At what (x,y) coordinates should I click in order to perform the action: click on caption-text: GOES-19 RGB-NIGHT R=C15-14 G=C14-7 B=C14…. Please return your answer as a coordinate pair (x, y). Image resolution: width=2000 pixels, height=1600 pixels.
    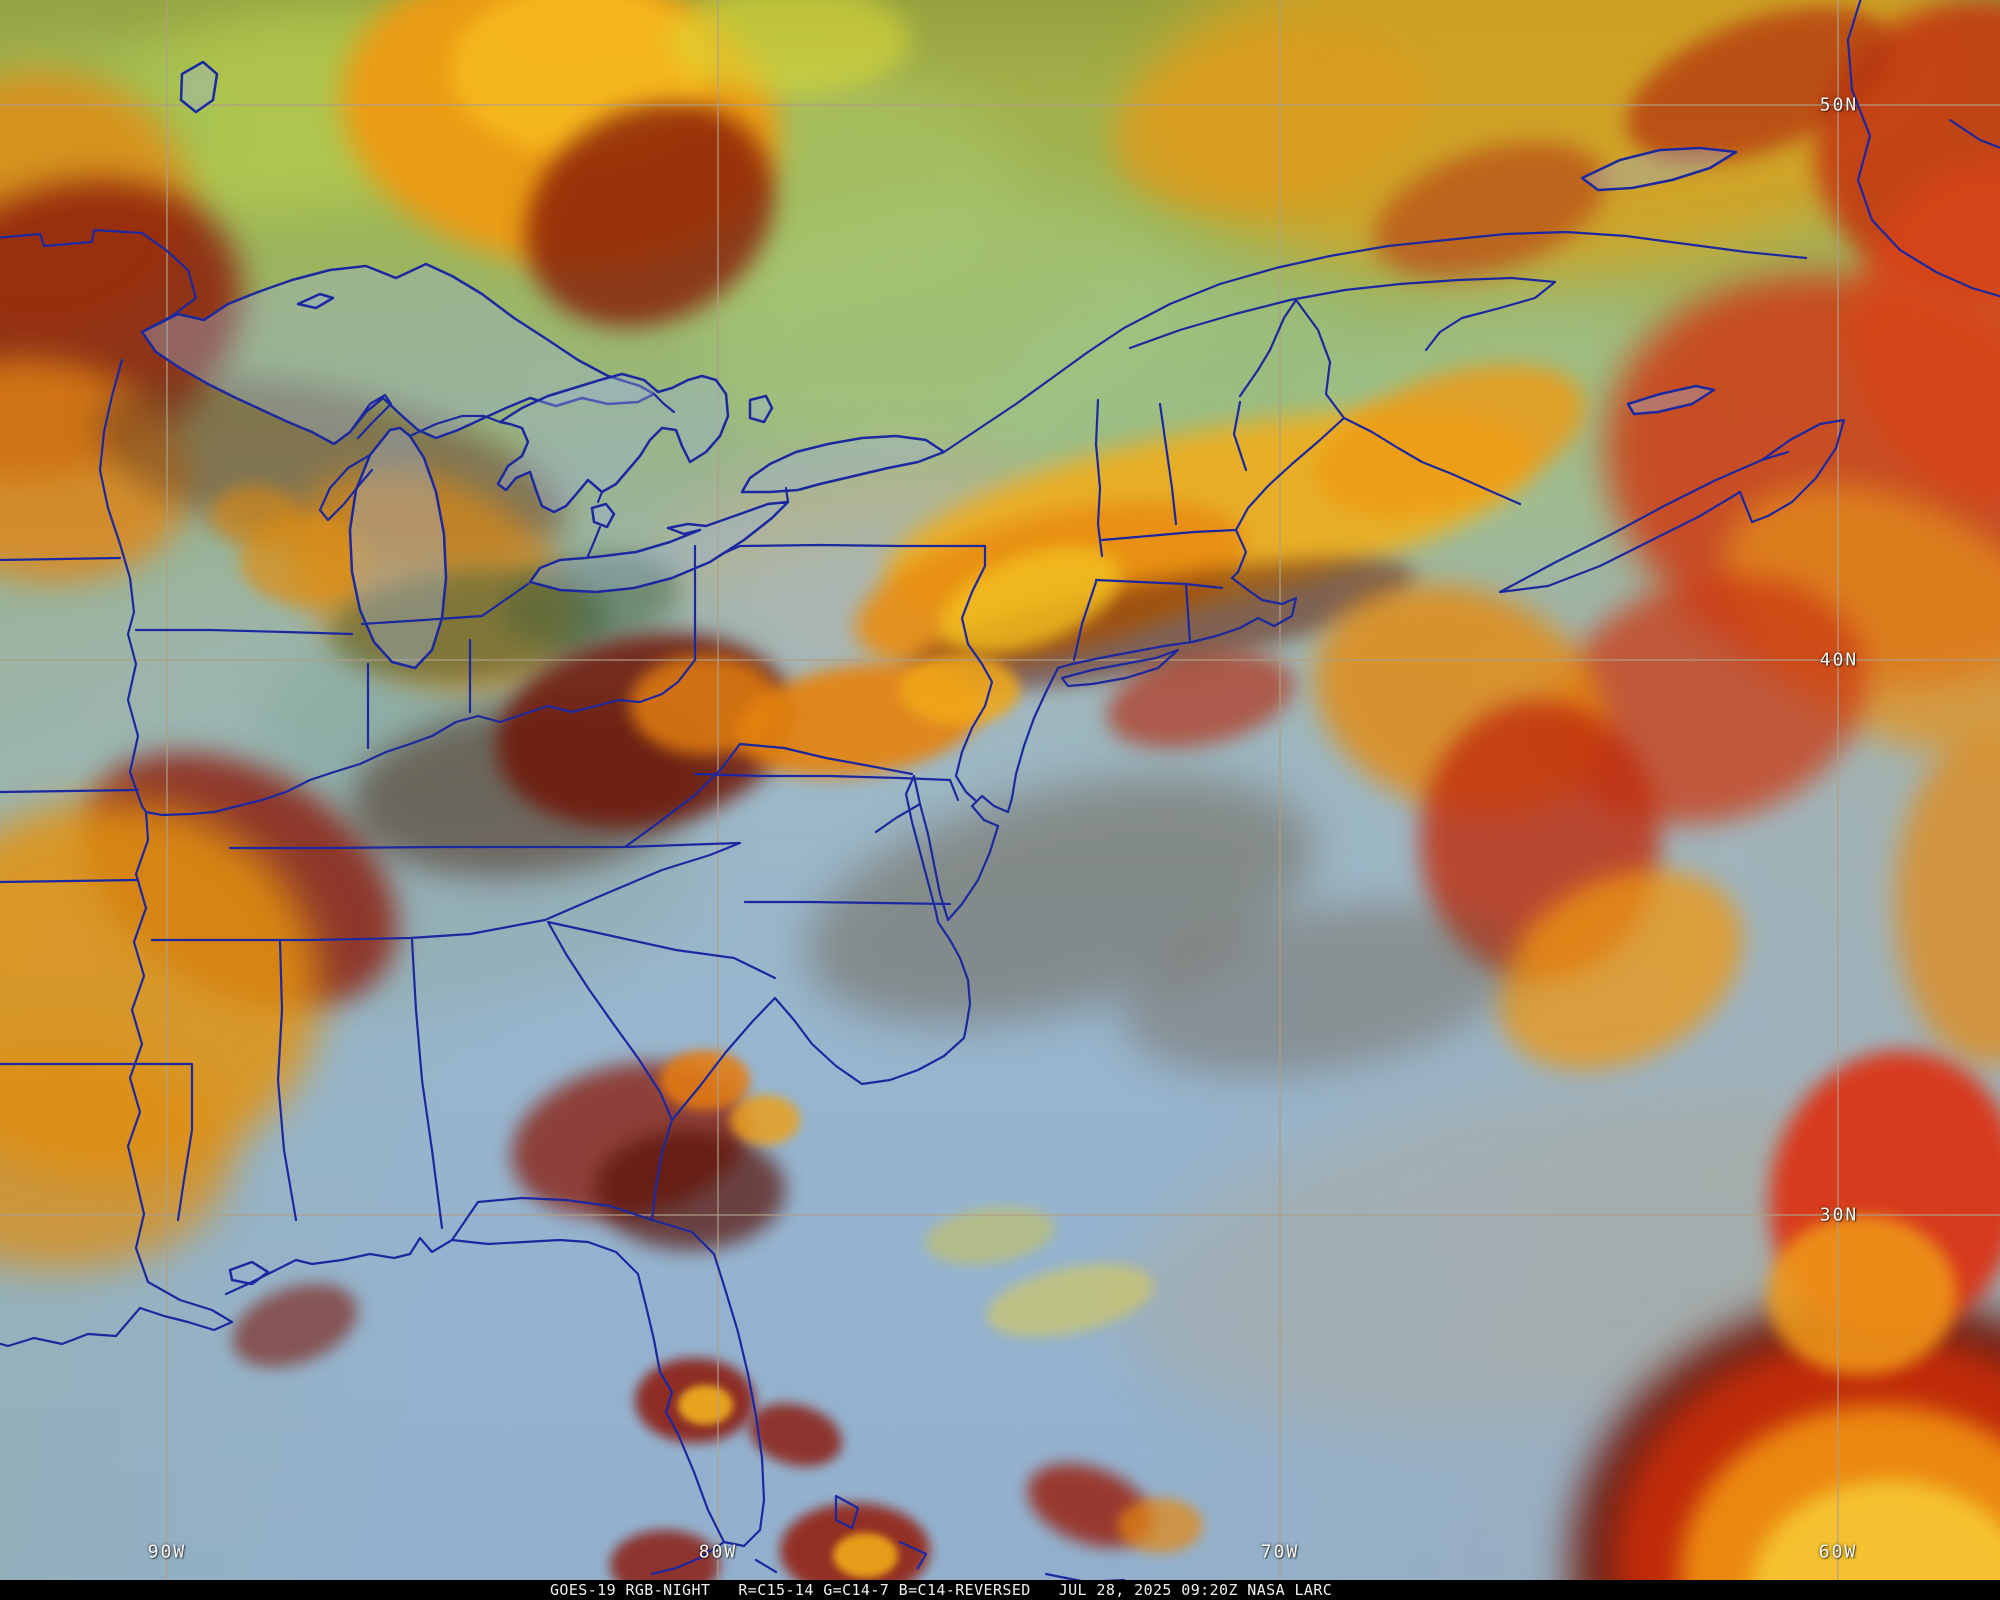
    Looking at the image, I should click on (941, 1590).